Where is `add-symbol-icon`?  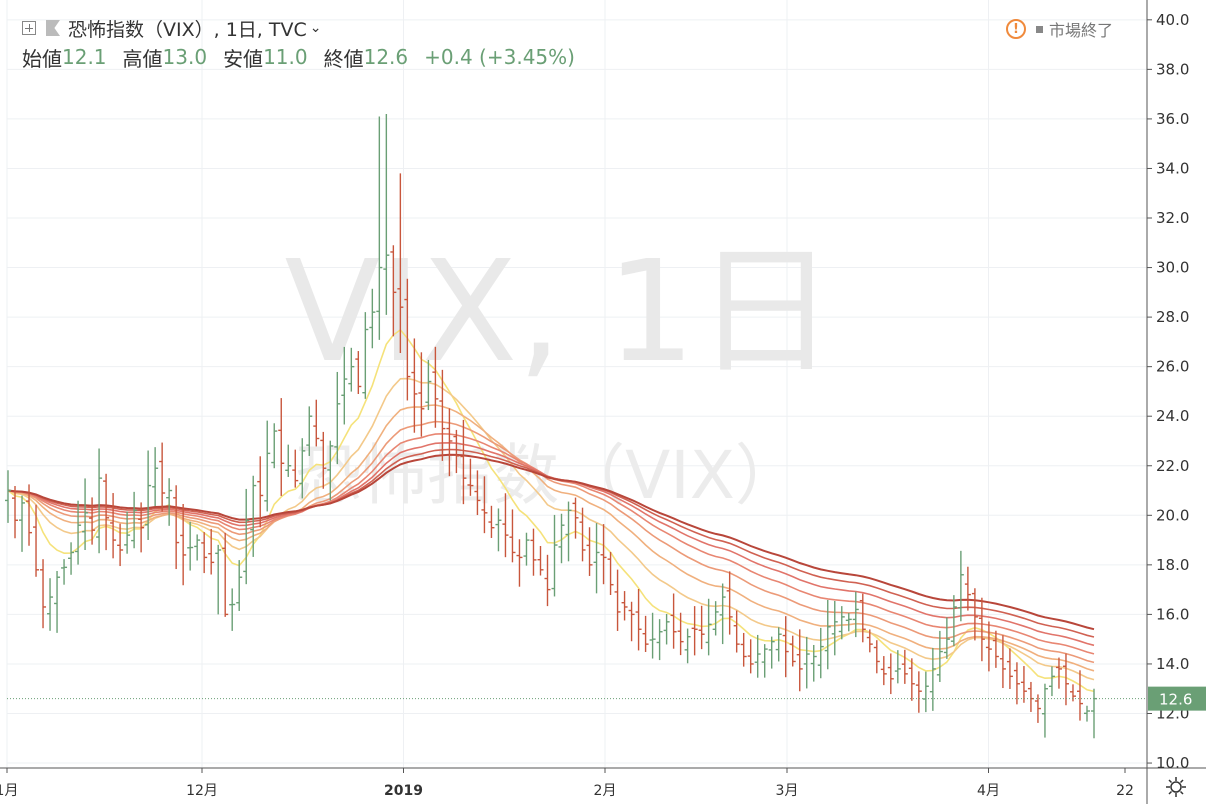 add-symbol-icon is located at coordinates (29, 28).